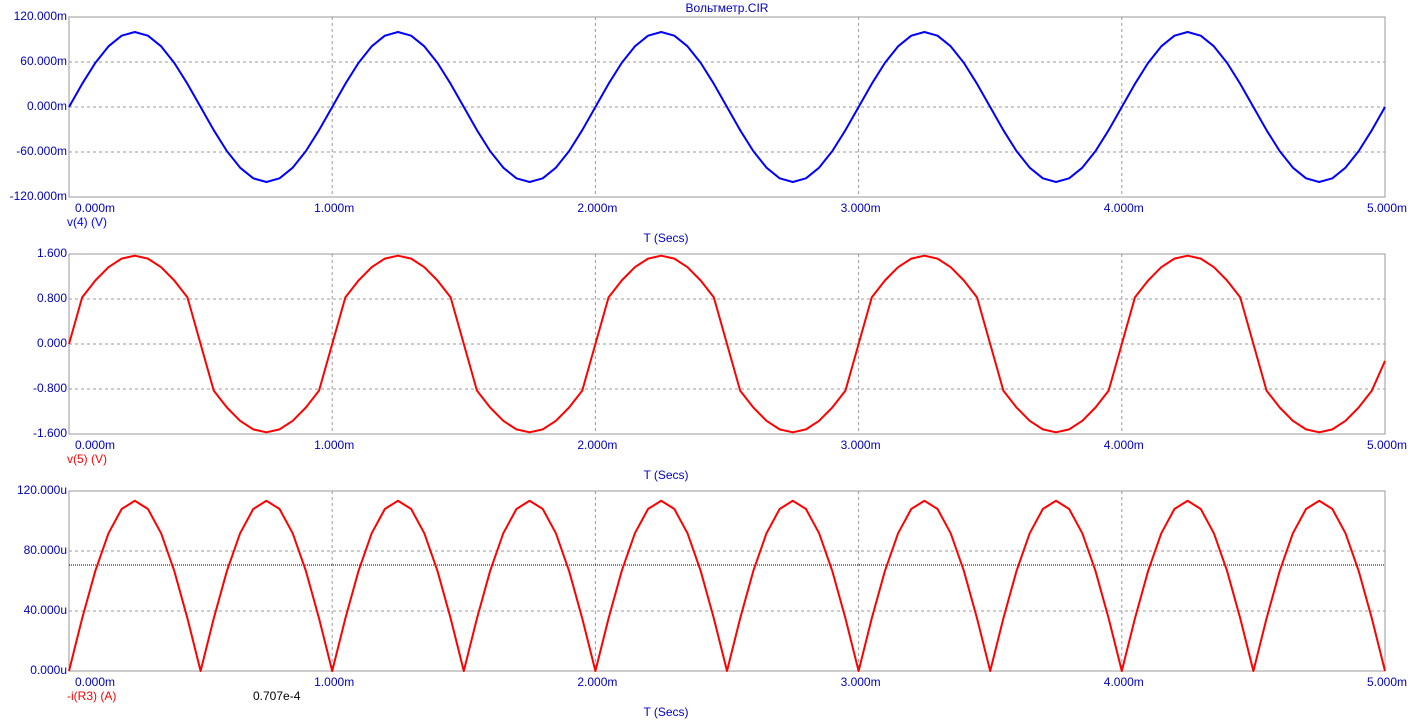 The image size is (1420, 728). I want to click on chart-title: Вольтметр.CIR, so click(727, 8).